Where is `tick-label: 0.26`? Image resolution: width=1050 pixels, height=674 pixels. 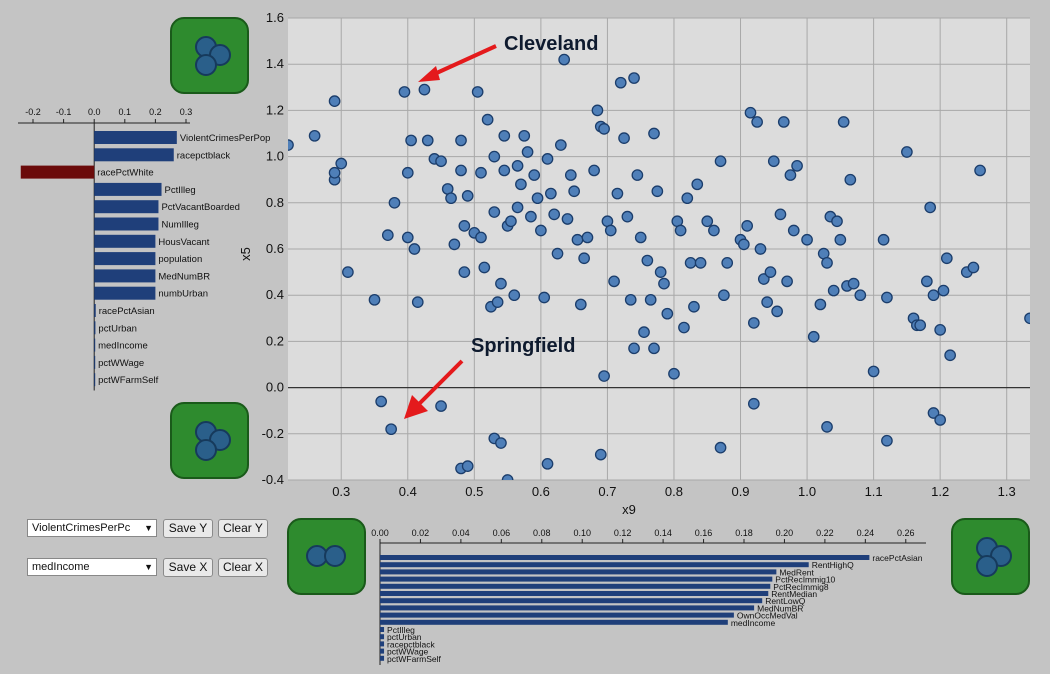
tick-label: 0.26 is located at coordinates (906, 533).